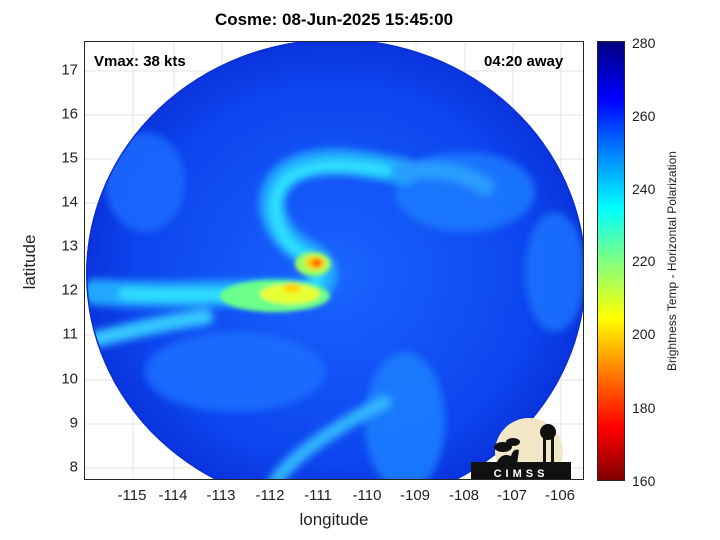 This screenshot has height=540, width=720. What do you see at coordinates (524, 61) in the screenshot?
I see `time-away-label: 04:20 away` at bounding box center [524, 61].